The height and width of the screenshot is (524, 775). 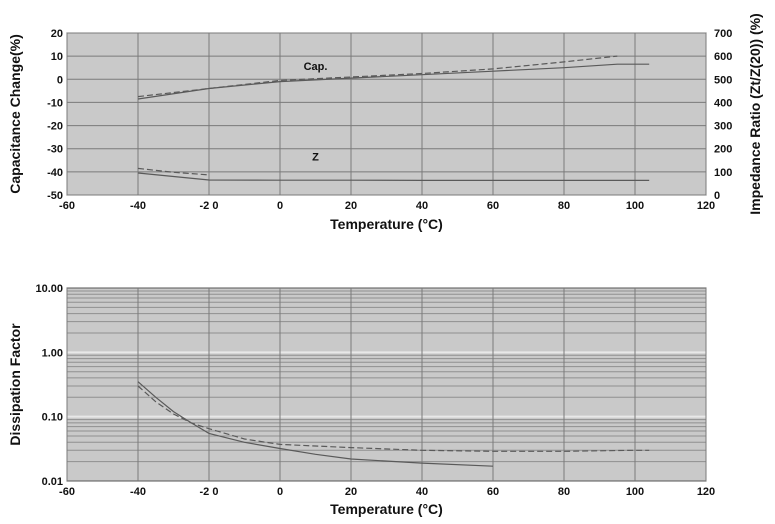 I want to click on y-tick-label: 0.10, so click(x=52, y=418).